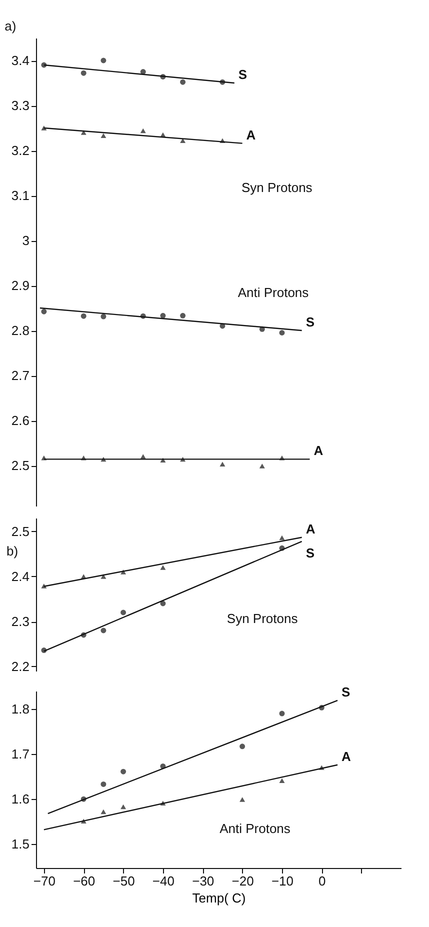 The image size is (429, 927). Describe the element at coordinates (20, 195) in the screenshot. I see `y-tick-label: 3.1` at that location.